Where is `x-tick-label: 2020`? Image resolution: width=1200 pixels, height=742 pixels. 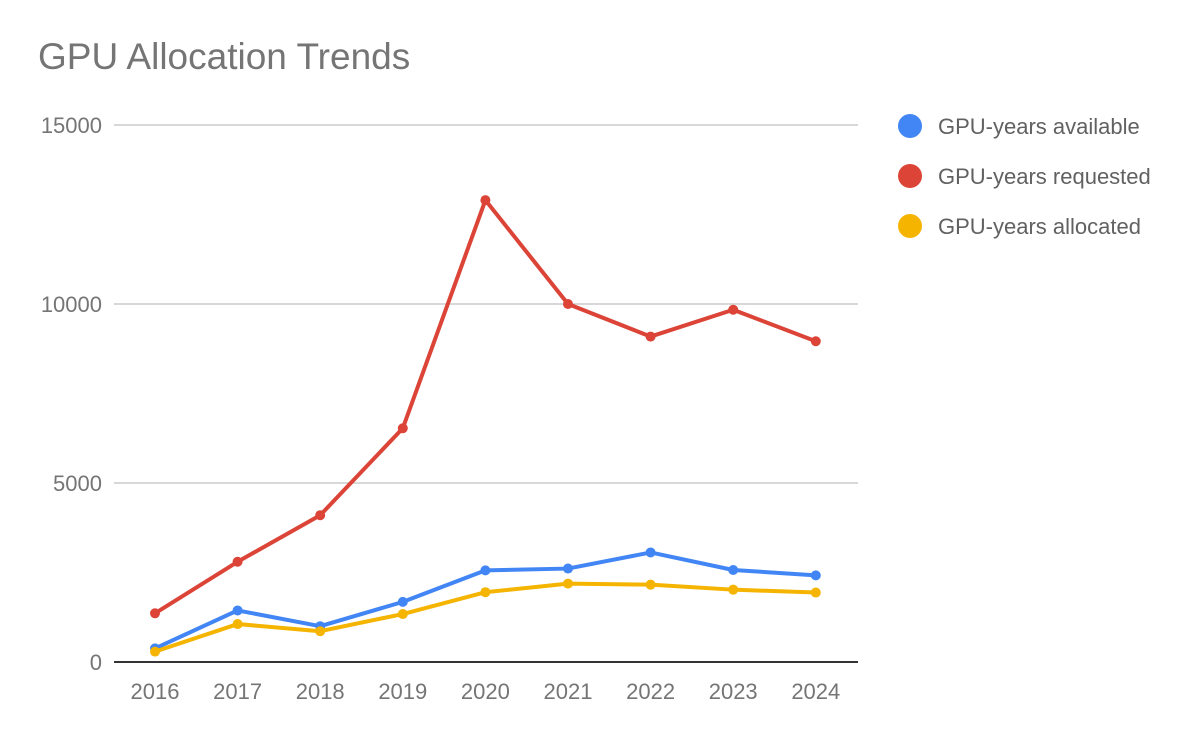
x-tick-label: 2020 is located at coordinates (485, 691).